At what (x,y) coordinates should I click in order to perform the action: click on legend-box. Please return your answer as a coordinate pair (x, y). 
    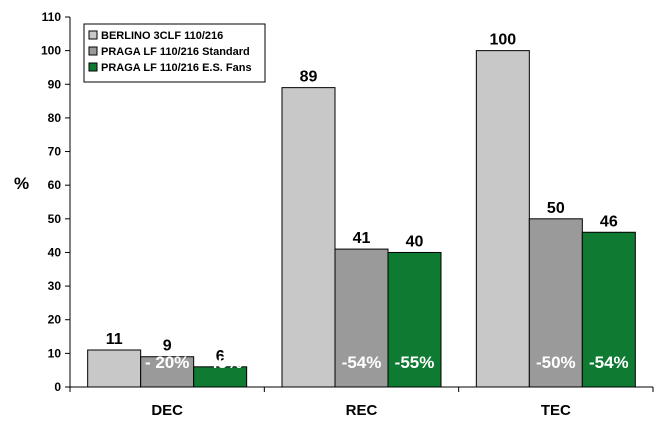
    Looking at the image, I should click on (174, 53).